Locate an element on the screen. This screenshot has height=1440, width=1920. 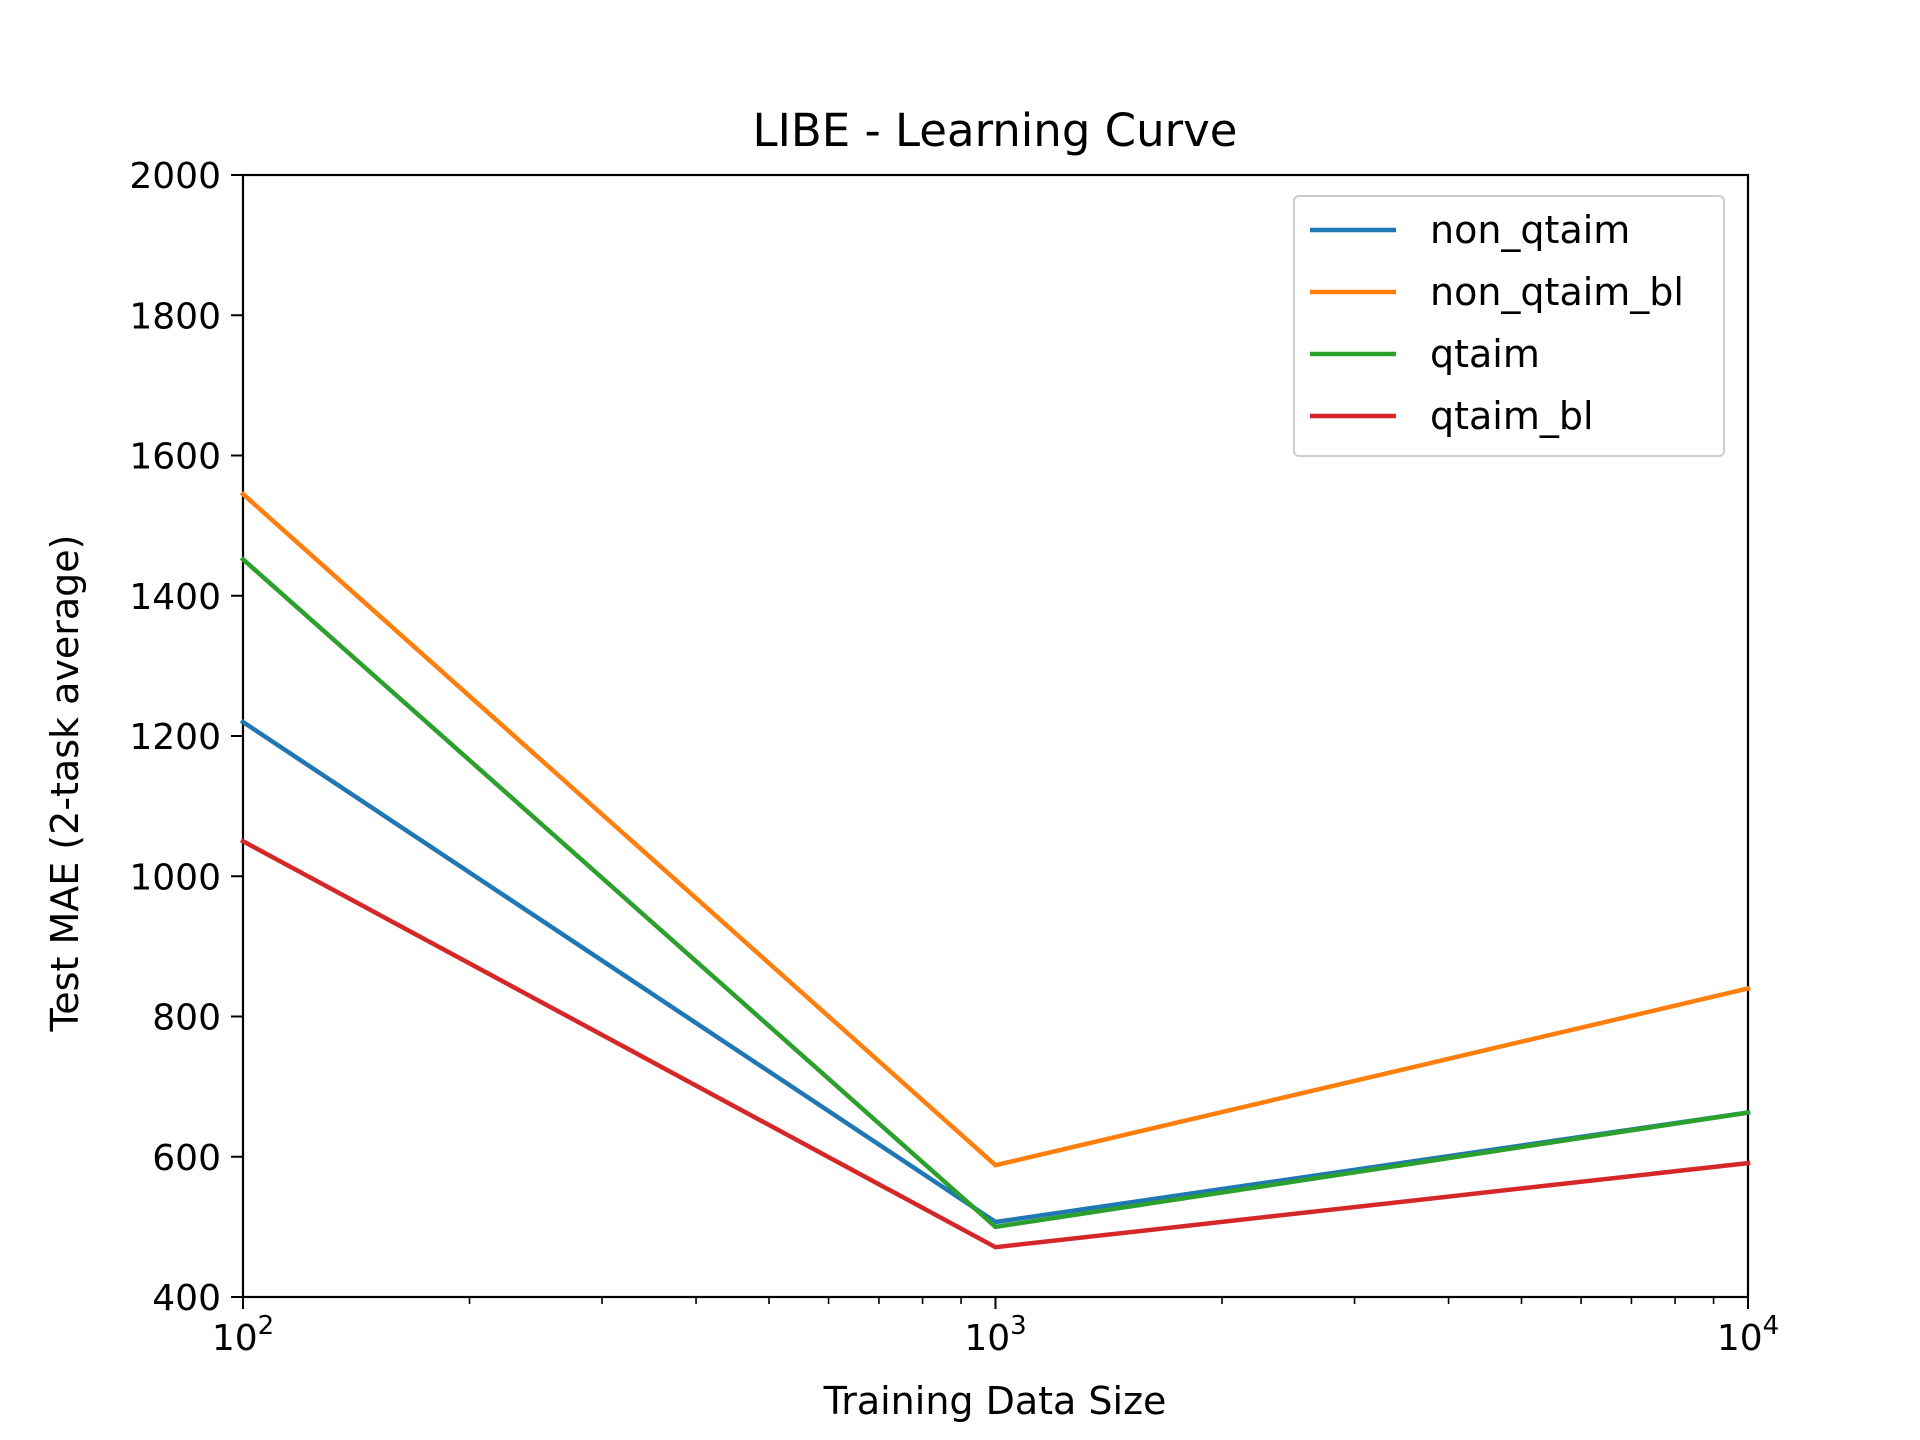
x-axis-label: Training Data Size is located at coordinates (995, 1401).